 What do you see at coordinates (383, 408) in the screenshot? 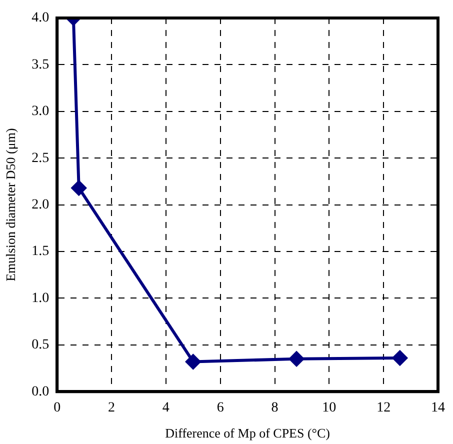
I see `x-tick-label: 12` at bounding box center [383, 408].